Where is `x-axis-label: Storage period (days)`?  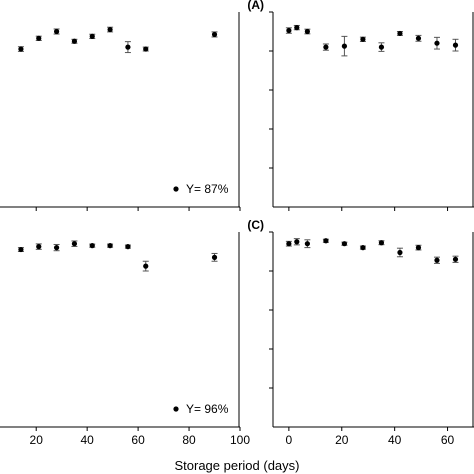 x-axis-label: Storage period (days) is located at coordinates (236, 465).